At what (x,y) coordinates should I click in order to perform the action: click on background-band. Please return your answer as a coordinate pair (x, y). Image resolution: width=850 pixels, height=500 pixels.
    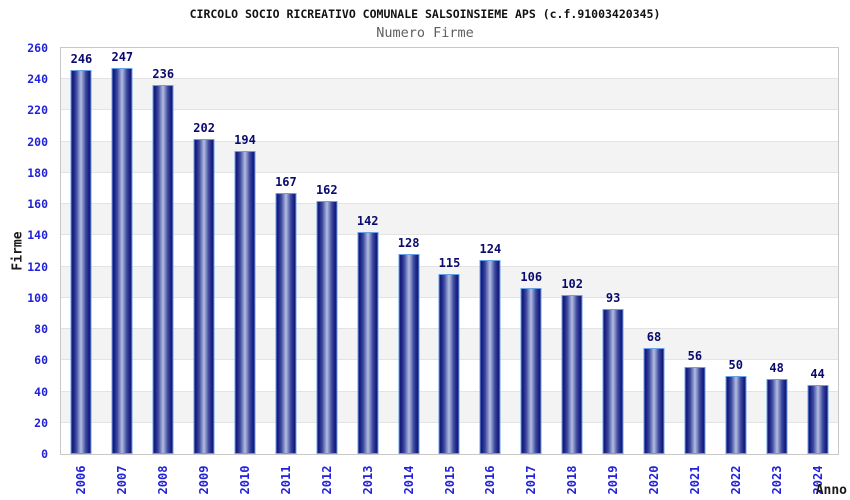
    Looking at the image, I should click on (449, 95).